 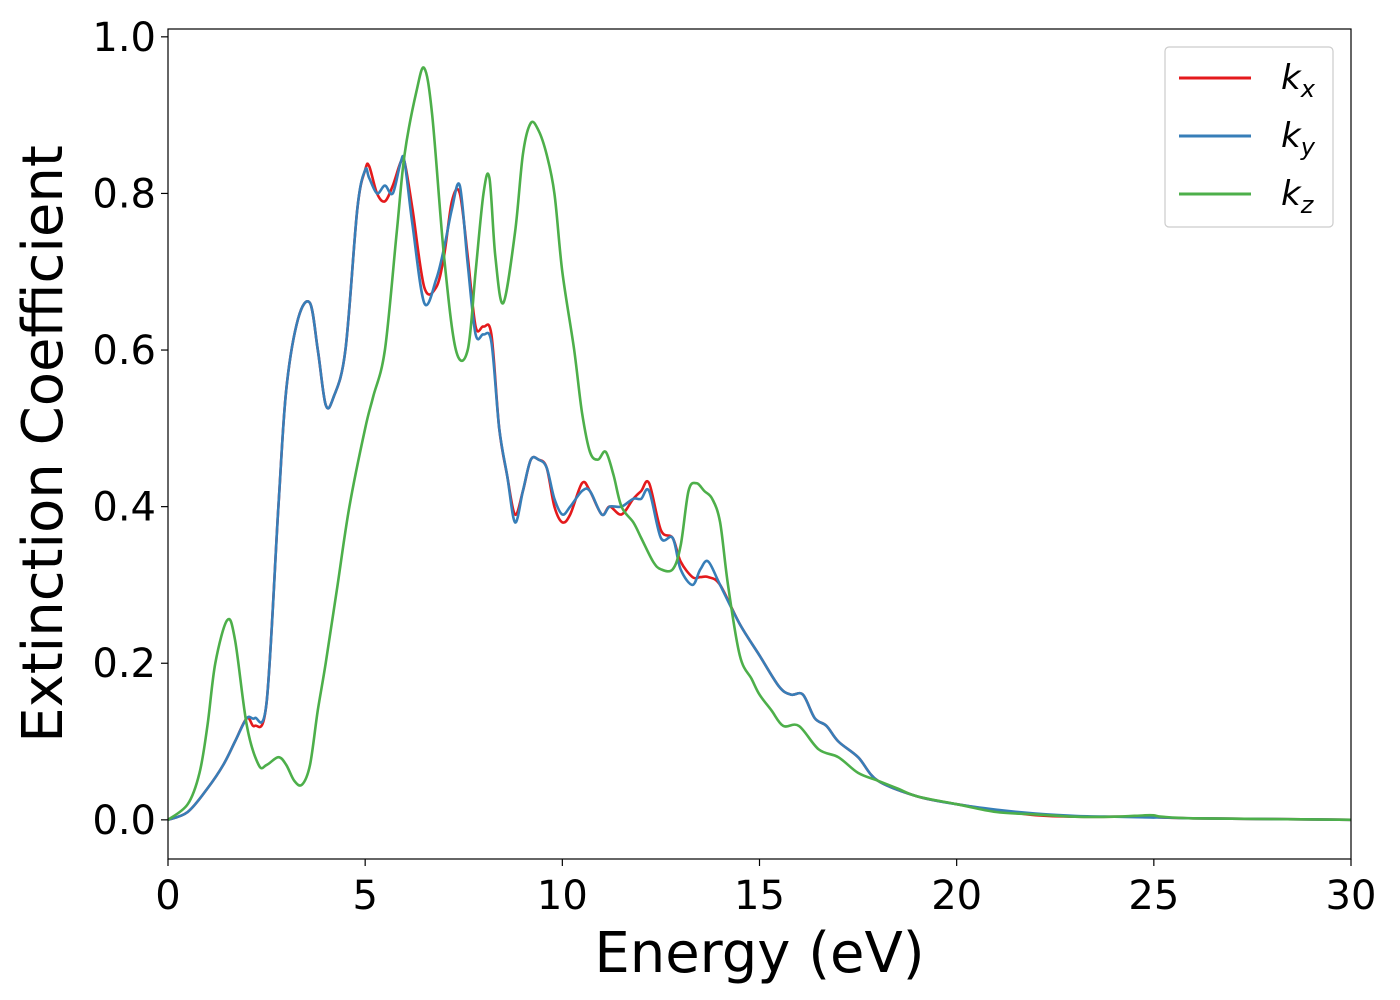 What do you see at coordinates (759, 896) in the screenshot?
I see `x-tick-label: 15` at bounding box center [759, 896].